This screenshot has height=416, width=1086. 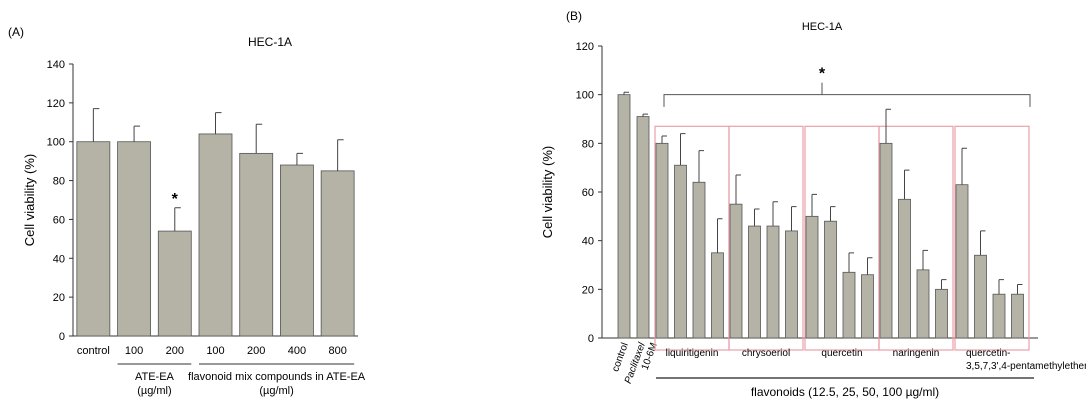 I want to click on y-tick-label-b: 20, so click(x=588, y=290).